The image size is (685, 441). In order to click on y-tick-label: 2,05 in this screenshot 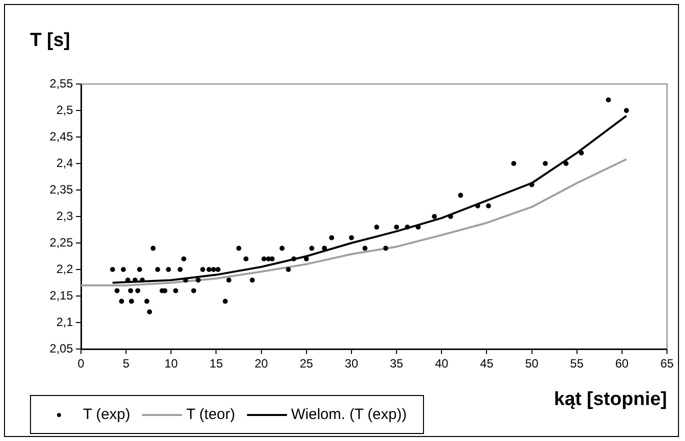, I will do `click(62, 348)`.